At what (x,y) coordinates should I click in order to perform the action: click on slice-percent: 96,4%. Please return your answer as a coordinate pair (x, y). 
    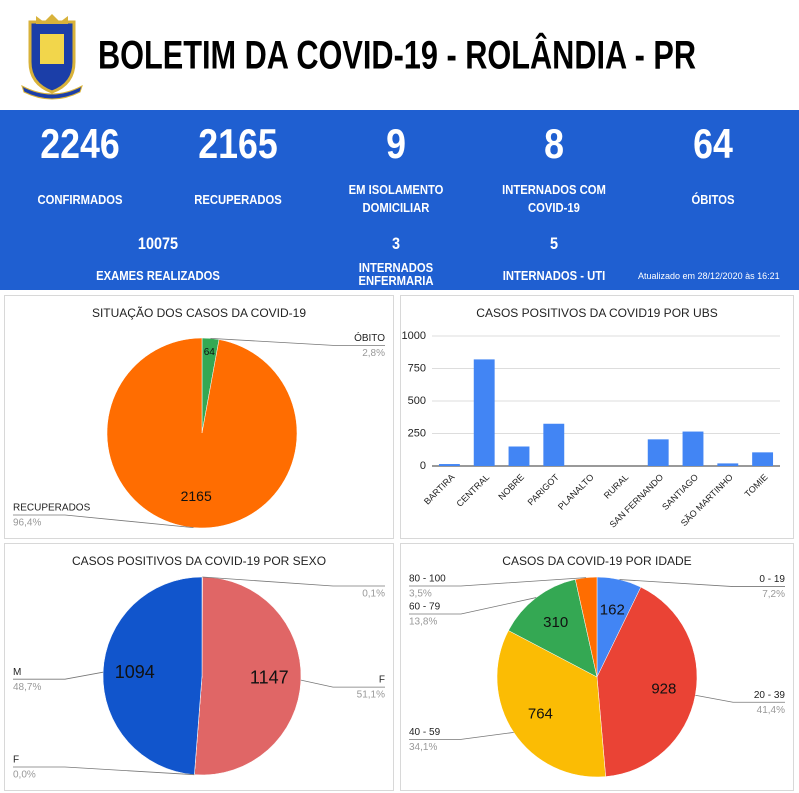
    Looking at the image, I should click on (27, 523).